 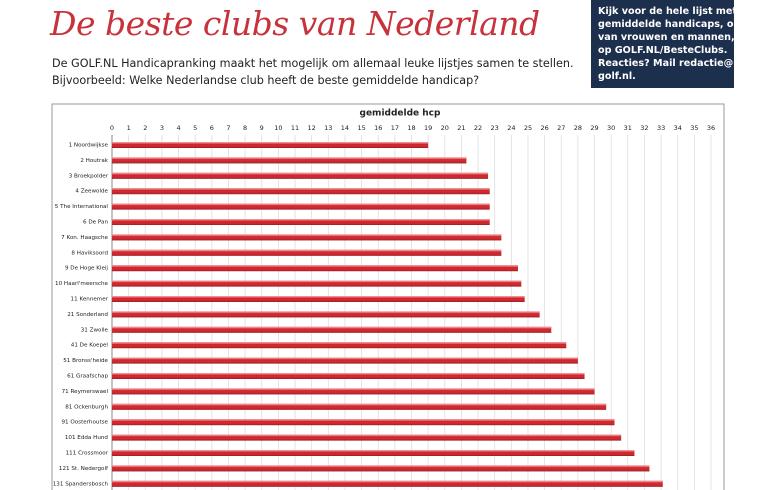 I want to click on x-tick-label: 12, so click(x=312, y=128).